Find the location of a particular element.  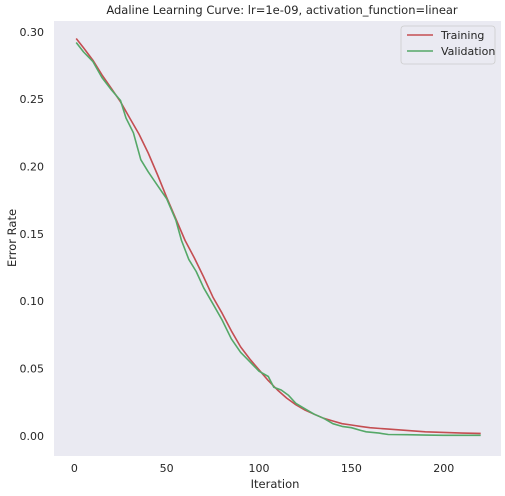

y-axis-ticks: 0.00 0.05 0.10 0.15 0.20 0.25 0.30 is located at coordinates (32, 234).